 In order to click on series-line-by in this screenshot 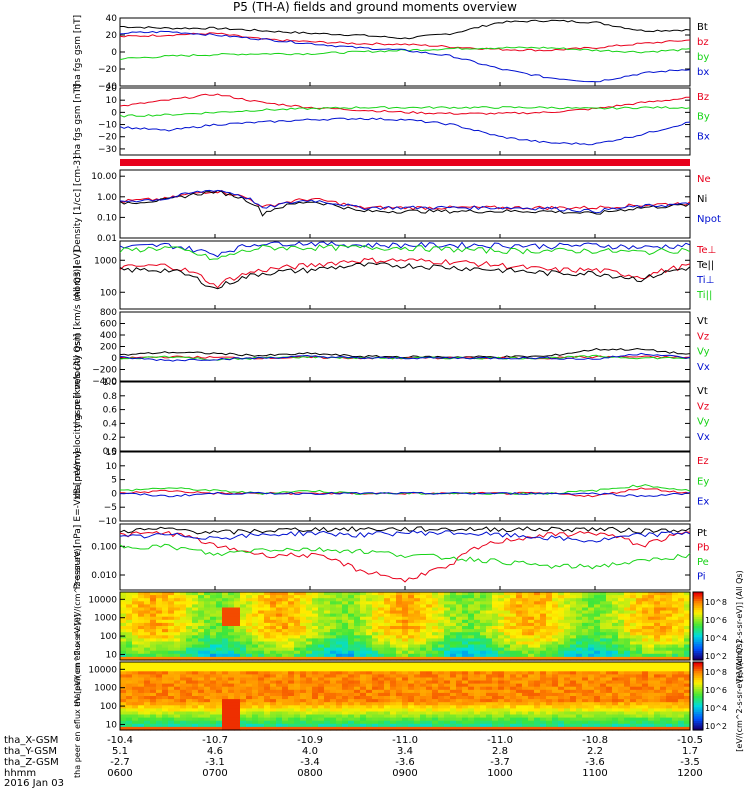, I will do `click(405, 53)`.